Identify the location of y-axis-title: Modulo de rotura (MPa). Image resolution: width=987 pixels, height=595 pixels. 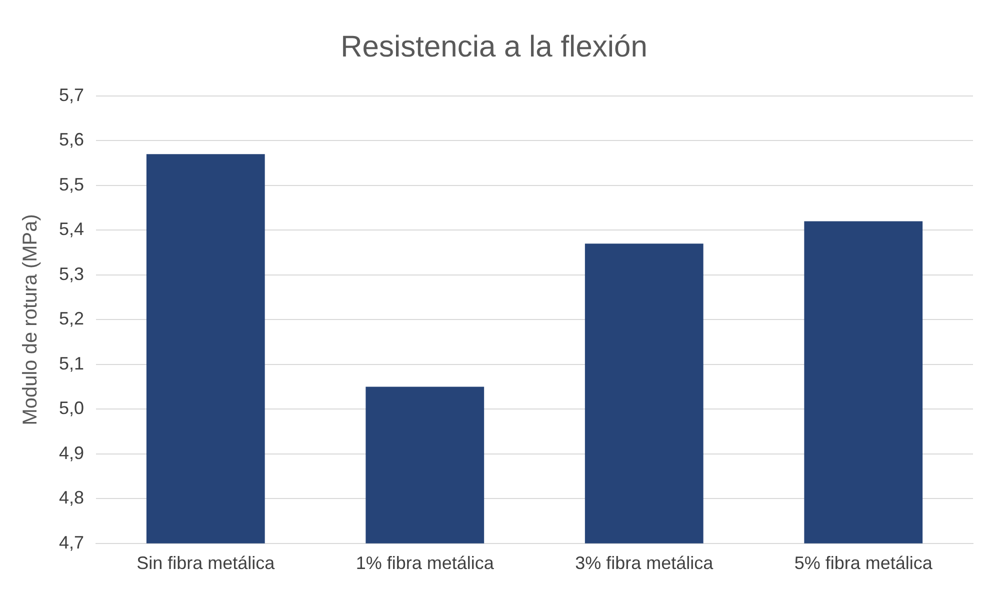
(31, 320).